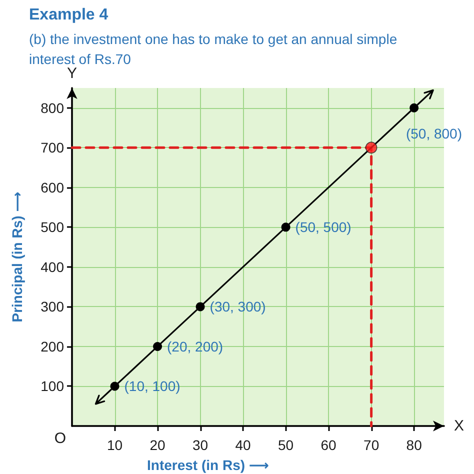  I want to click on y-tick-label: 800, so click(52, 108).